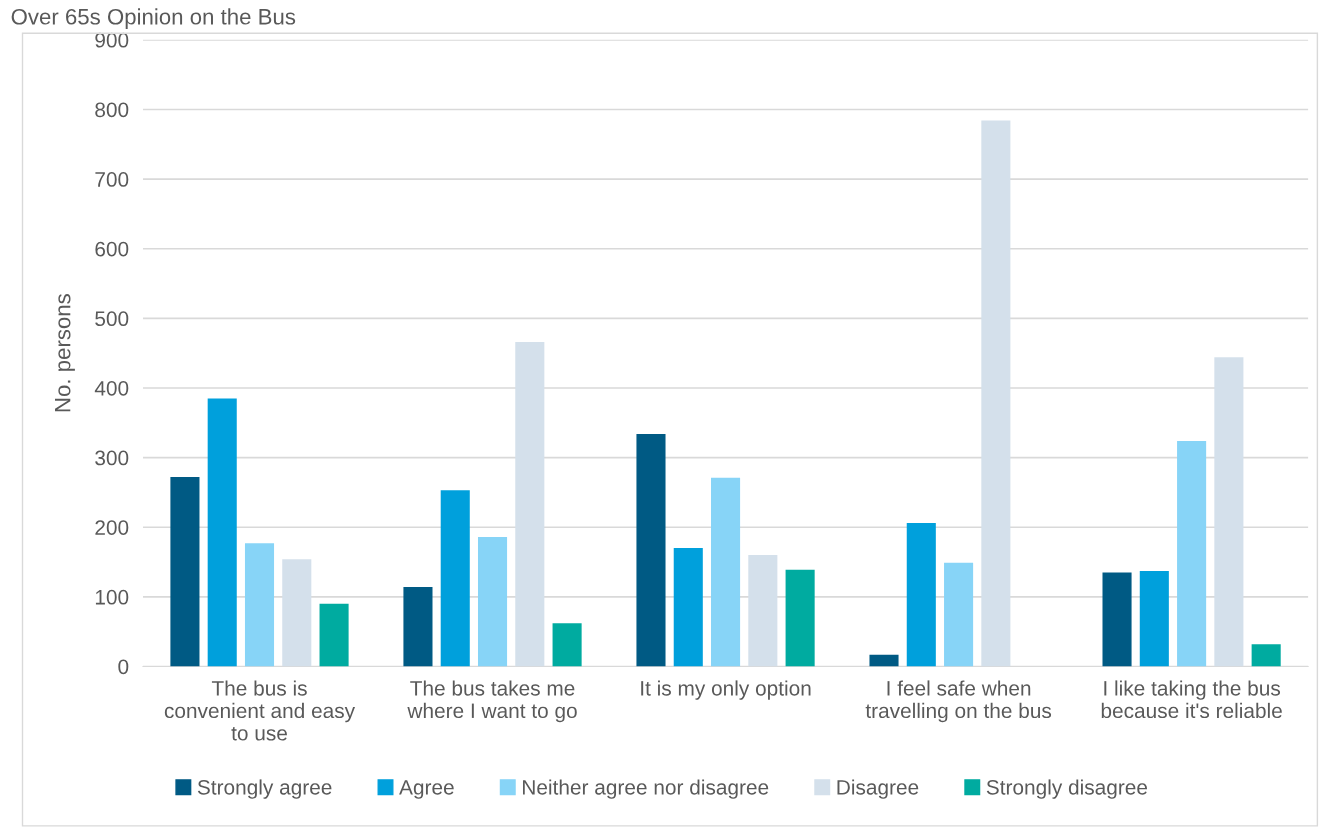 This screenshot has width=1324, height=830. Describe the element at coordinates (1067, 789) in the screenshot. I see `legend-label: Strongly disagree` at that location.